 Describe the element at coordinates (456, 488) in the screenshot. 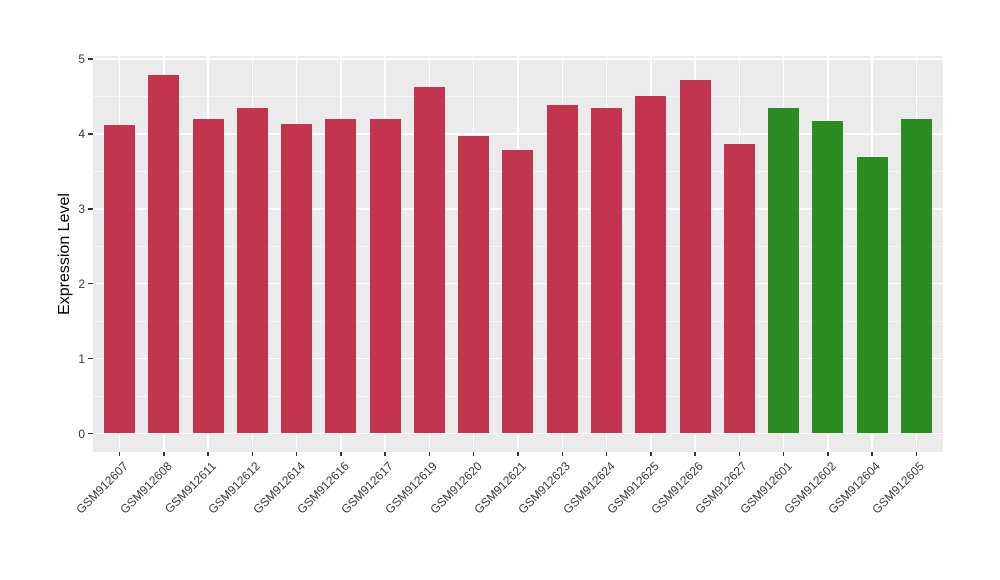

I see `x-axis-tick-label: GSM912620` at that location.